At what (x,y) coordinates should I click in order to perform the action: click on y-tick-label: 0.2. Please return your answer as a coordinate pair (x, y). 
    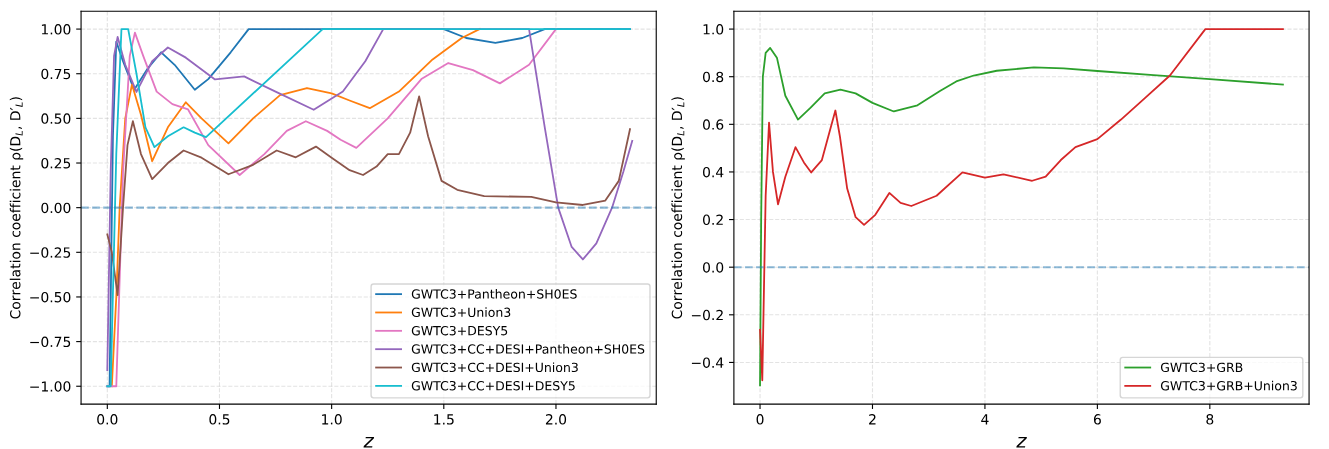
    Looking at the image, I should click on (713, 220).